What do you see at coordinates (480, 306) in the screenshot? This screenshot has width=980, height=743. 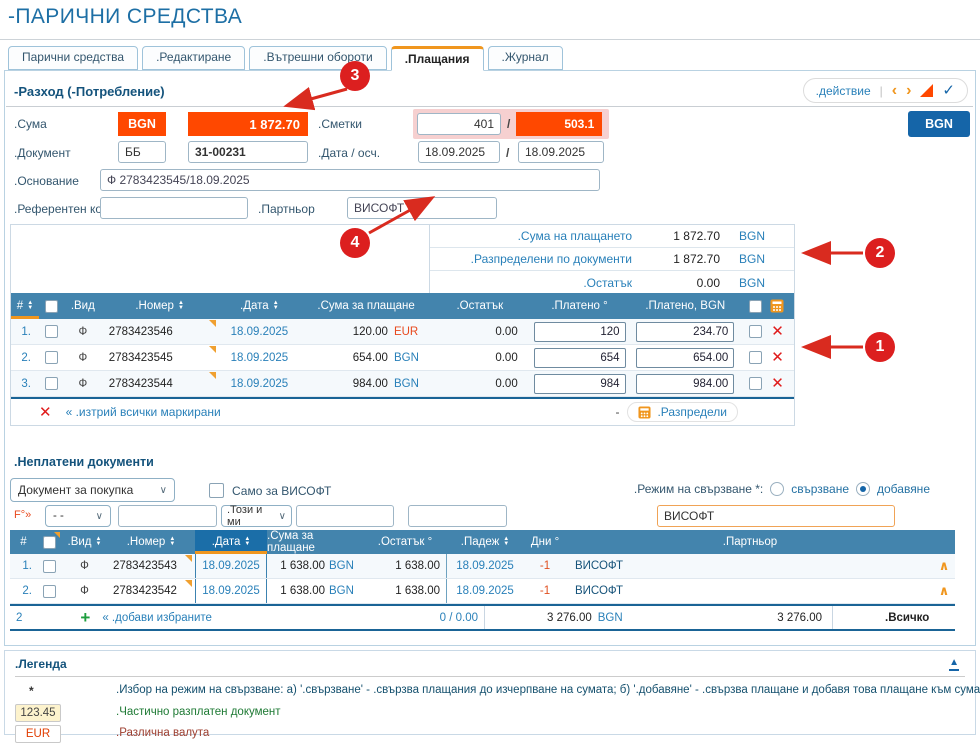 I see `col-header-ostatak: .Остатък` at bounding box center [480, 306].